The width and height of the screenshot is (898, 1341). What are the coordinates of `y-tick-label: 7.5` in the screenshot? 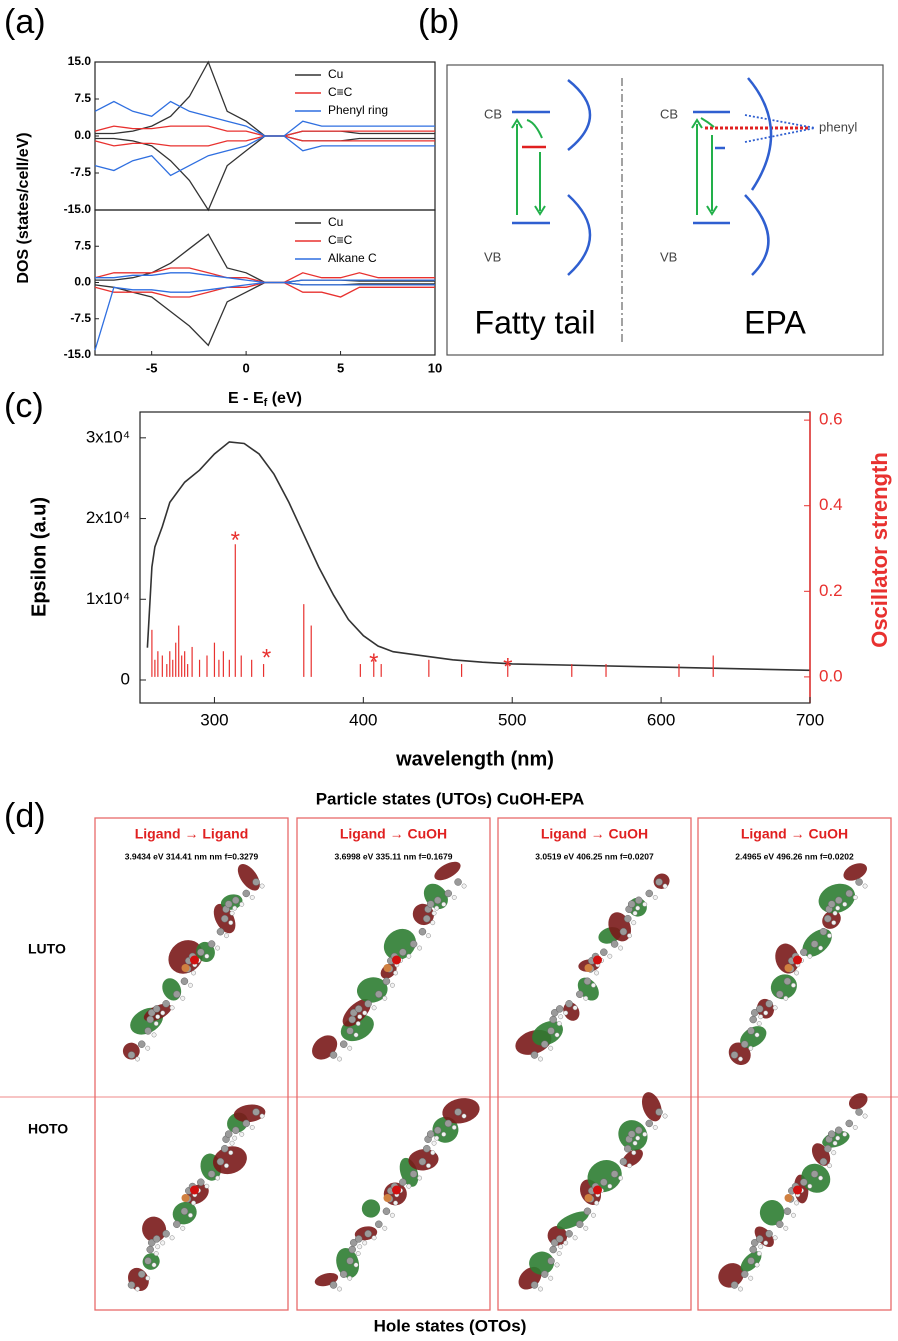 It's located at (82, 245).